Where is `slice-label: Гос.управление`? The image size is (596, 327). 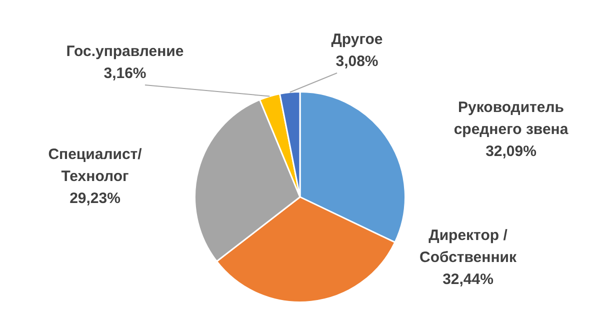 slice-label: Гос.управление is located at coordinates (125, 51).